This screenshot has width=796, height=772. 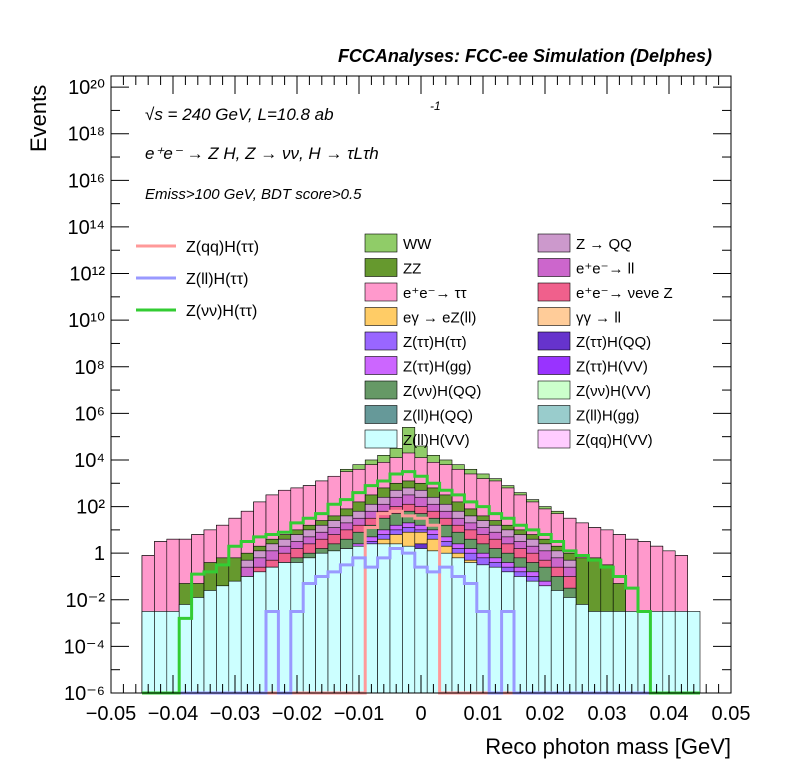 I want to click on legend-entry-label: Z(νν)H(VV), so click(x=613, y=391).